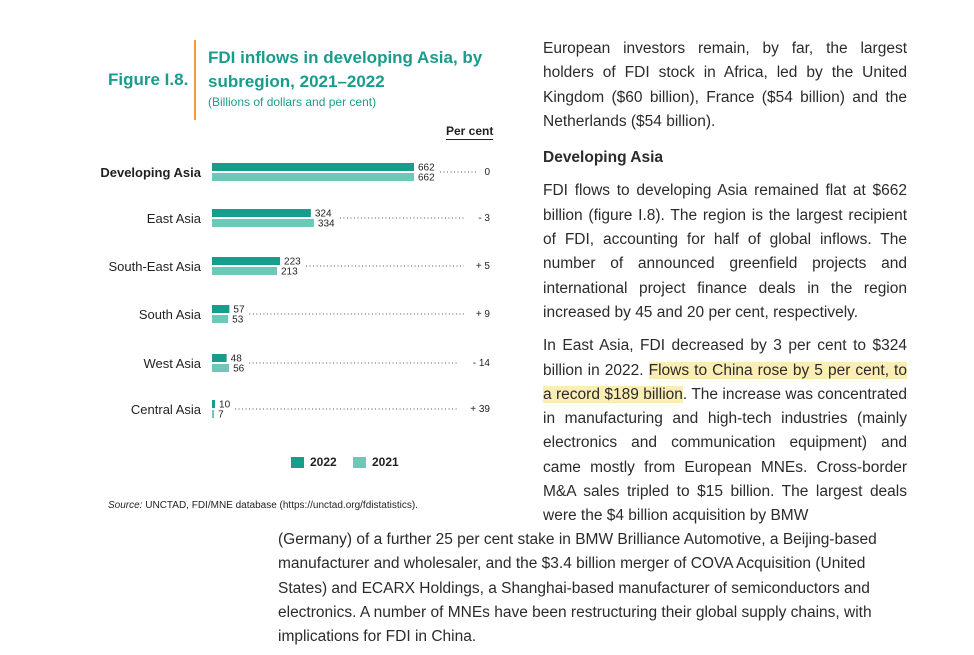 This screenshot has height=655, width=974. I want to click on section-heading: Developing Asia, so click(603, 158).